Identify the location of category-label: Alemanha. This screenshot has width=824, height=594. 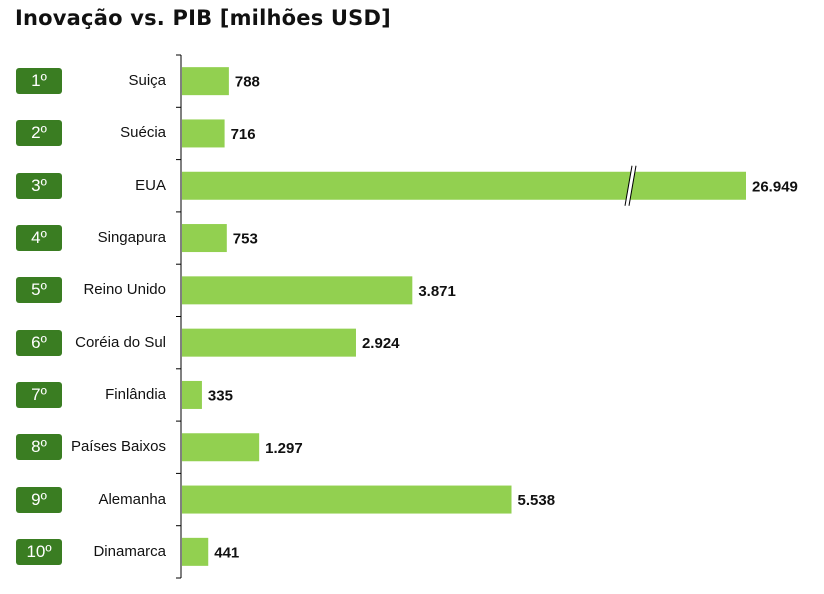
(132, 499).